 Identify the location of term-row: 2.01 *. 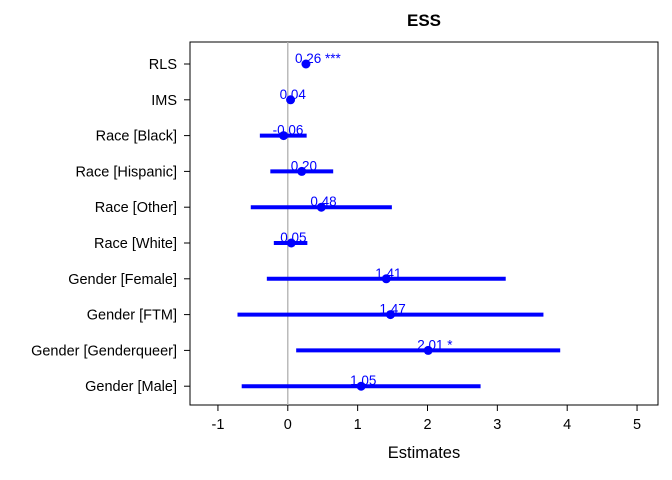
(428, 346).